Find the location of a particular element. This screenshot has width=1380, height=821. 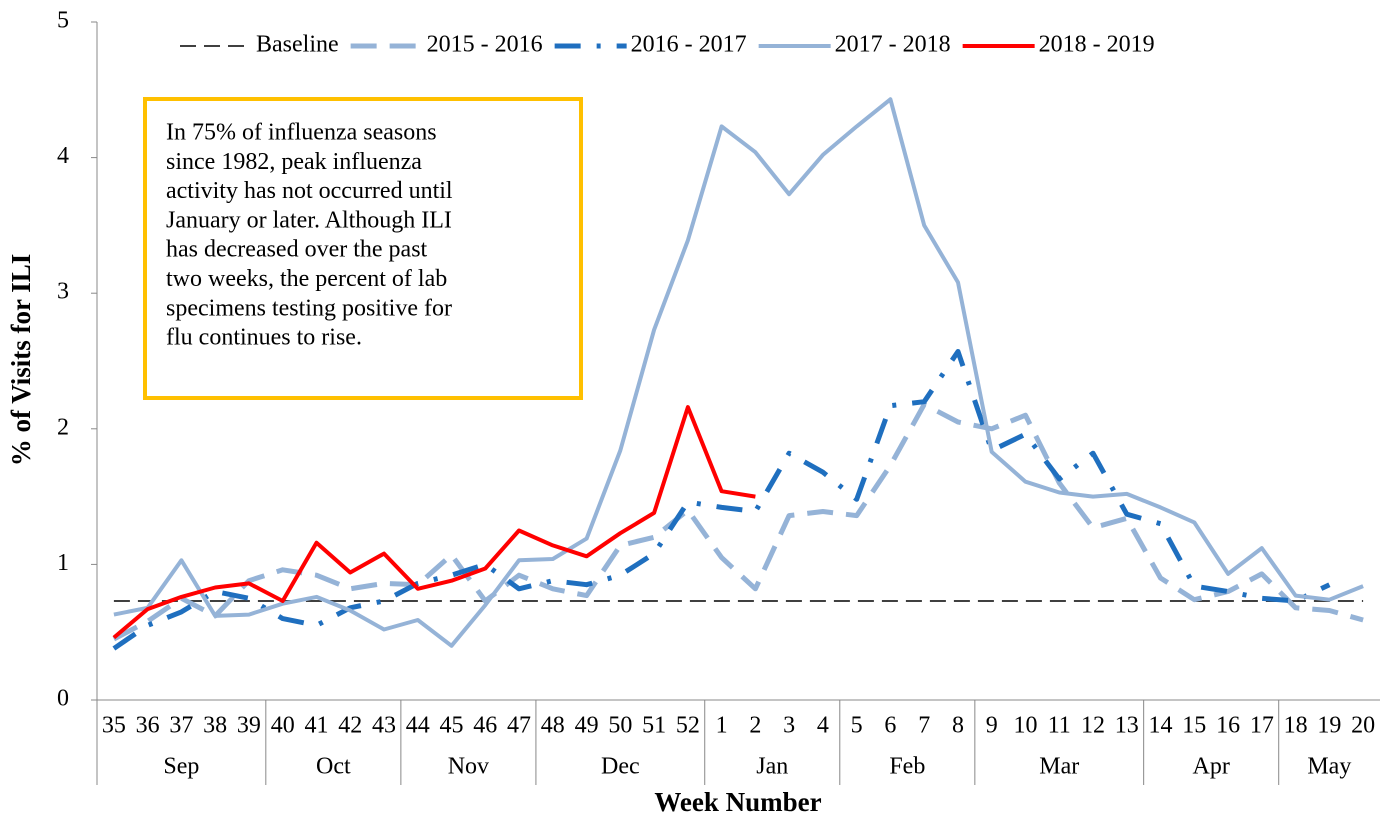

x-tick-label: 14 is located at coordinates (1161, 726).